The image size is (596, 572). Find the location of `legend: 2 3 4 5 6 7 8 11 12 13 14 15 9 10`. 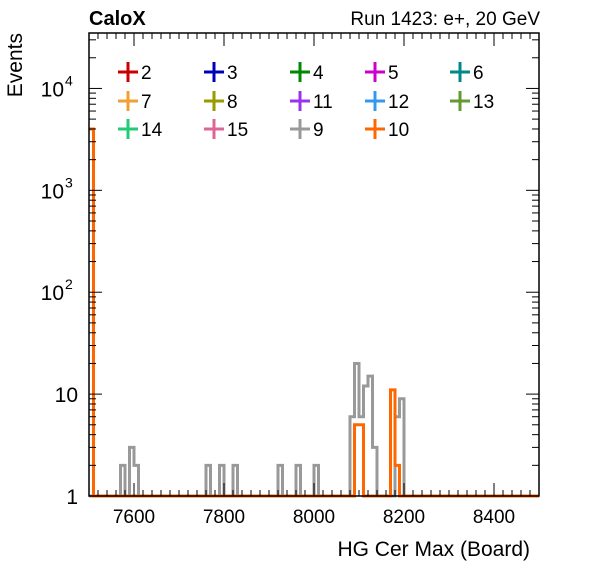

legend: 2 3 4 5 6 7 8 11 12 13 14 15 9 10 is located at coordinates (306, 101).